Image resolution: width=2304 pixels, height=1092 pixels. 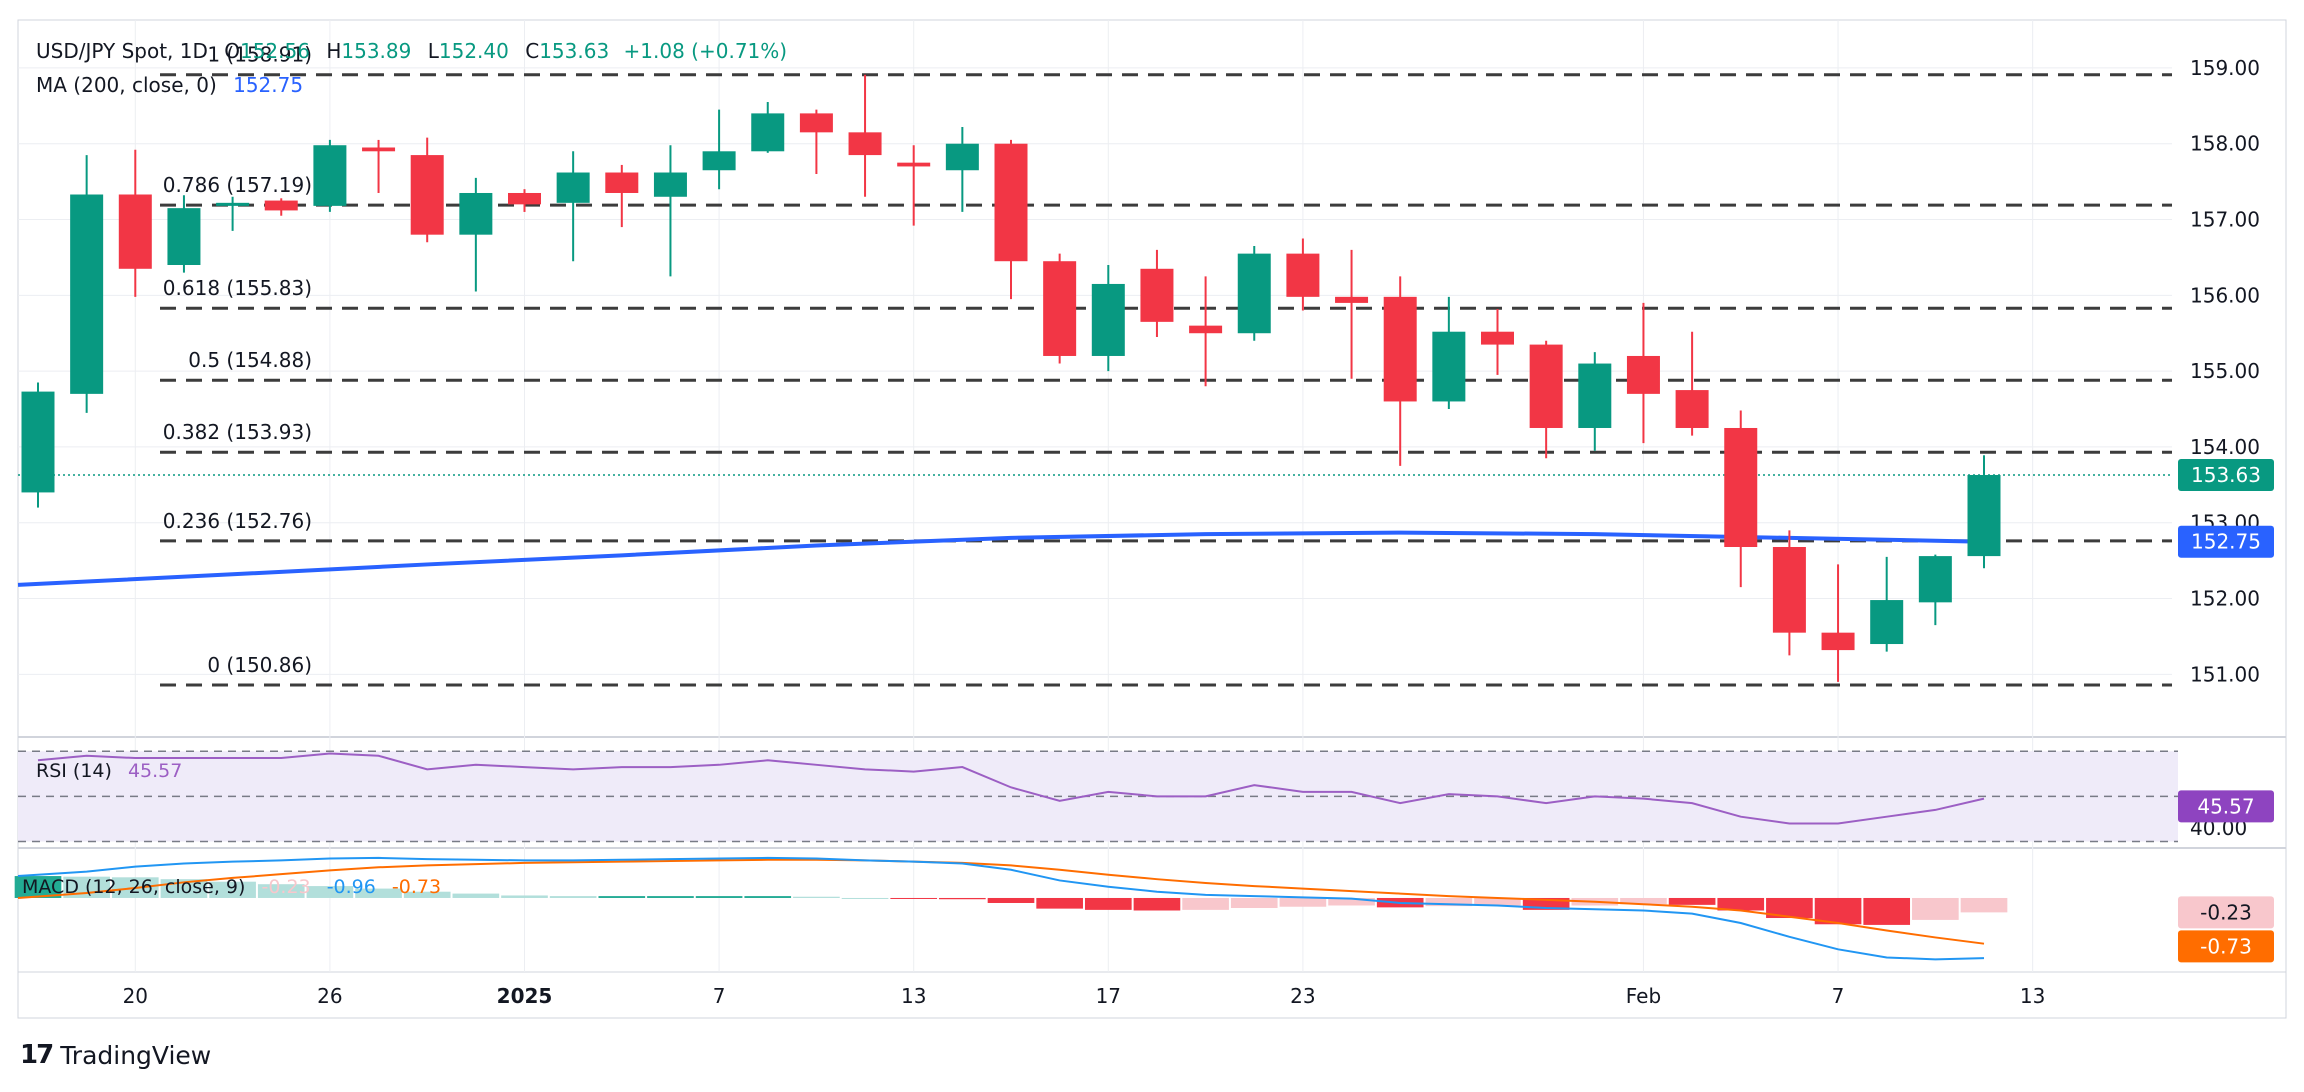 What do you see at coordinates (1643, 996) in the screenshot?
I see `x-tick-label: Feb` at bounding box center [1643, 996].